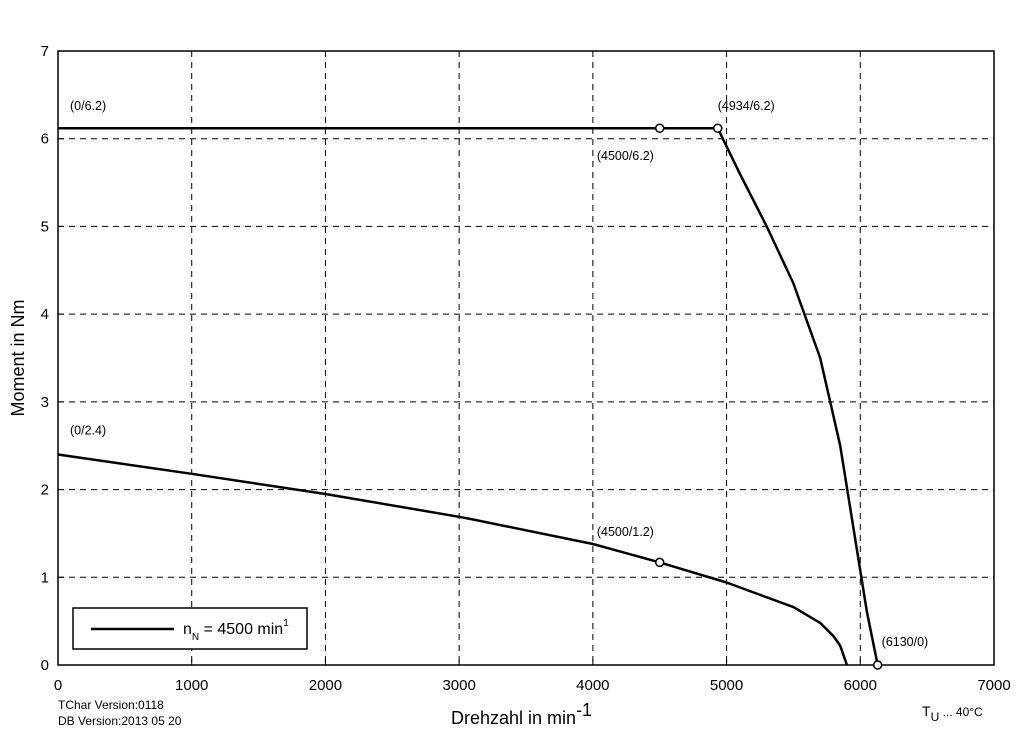 The width and height of the screenshot is (1024, 735). What do you see at coordinates (45, 139) in the screenshot?
I see `y-tick-label: 6` at bounding box center [45, 139].